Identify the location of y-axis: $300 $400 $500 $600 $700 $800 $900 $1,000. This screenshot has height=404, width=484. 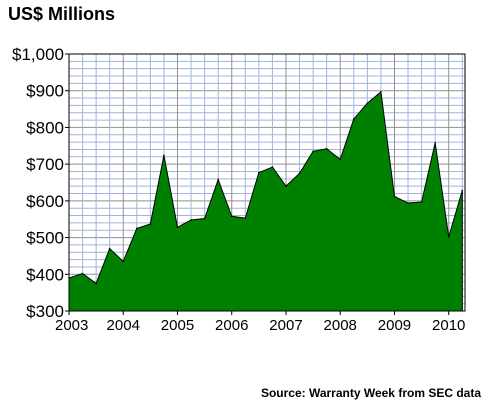
(40, 183).